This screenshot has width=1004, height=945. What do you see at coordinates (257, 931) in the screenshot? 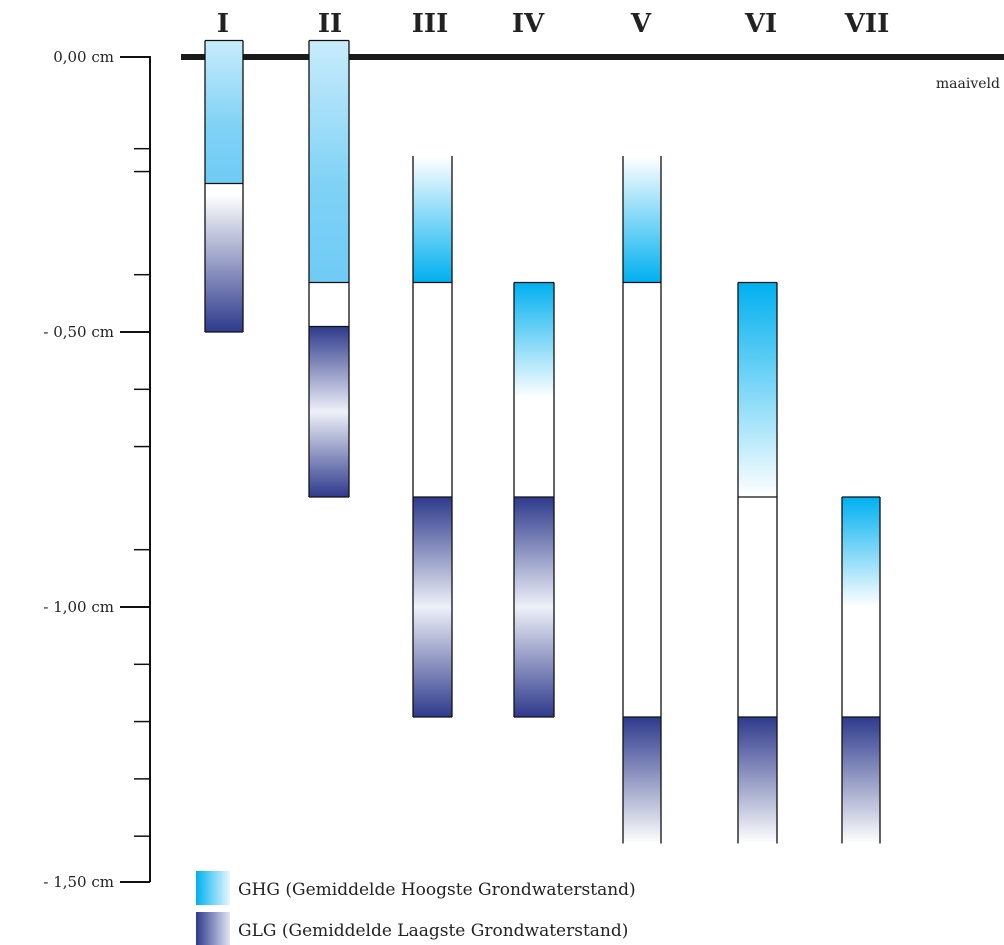
I see `legend-glg-abbr: GLG` at bounding box center [257, 931].